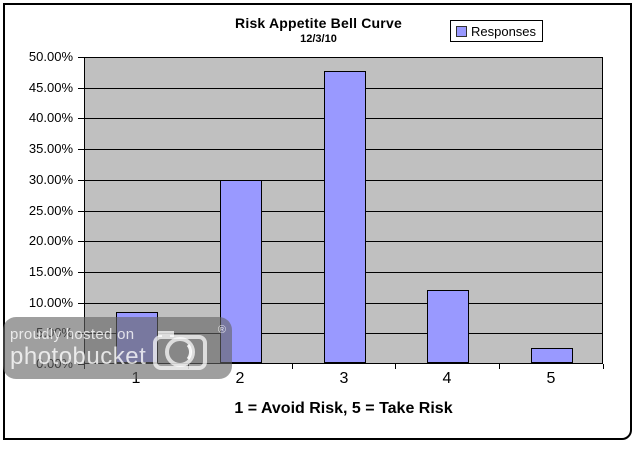 The image size is (637, 449). I want to click on y-tick-label: 45.00%, so click(50, 87).